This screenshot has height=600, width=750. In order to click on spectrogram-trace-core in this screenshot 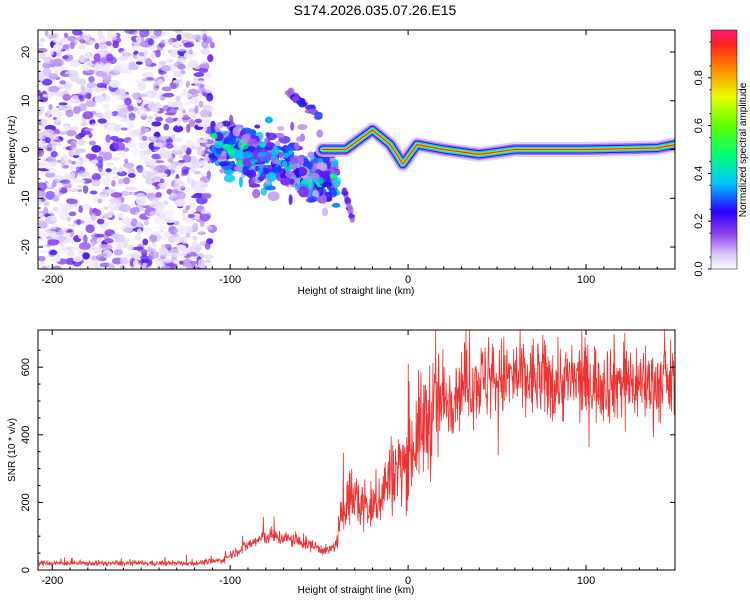, I will do `click(498, 147)`.